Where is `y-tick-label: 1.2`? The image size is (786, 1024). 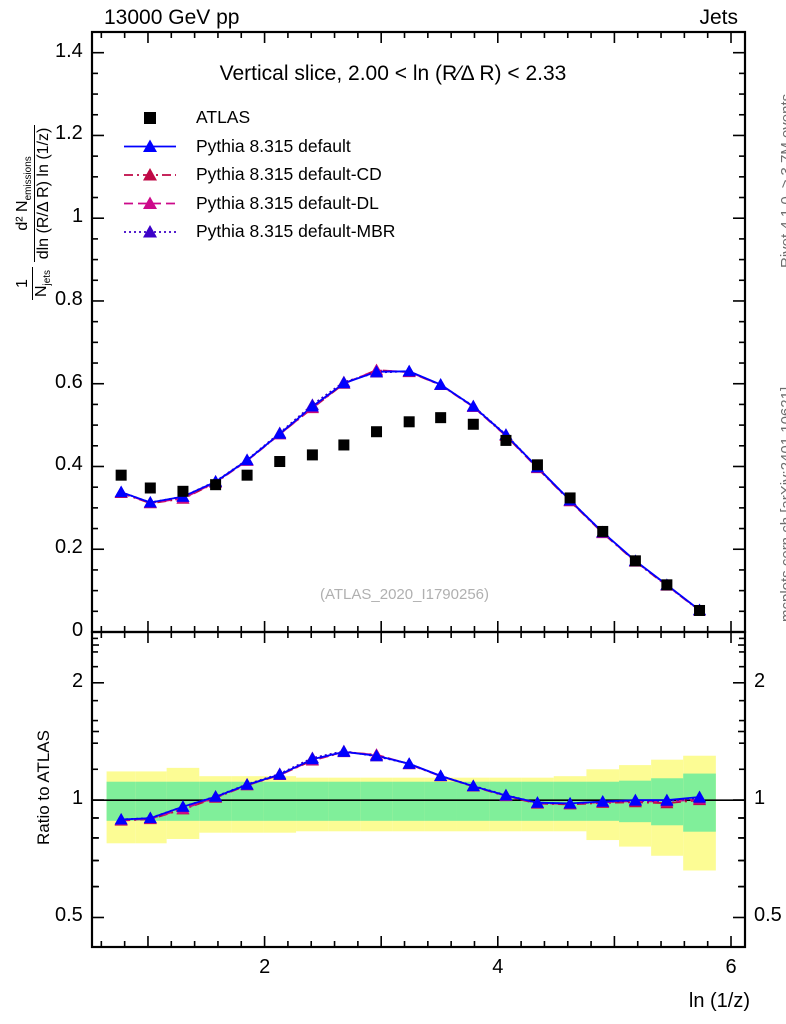
y-tick-label: 1.2 is located at coordinates (69, 133).